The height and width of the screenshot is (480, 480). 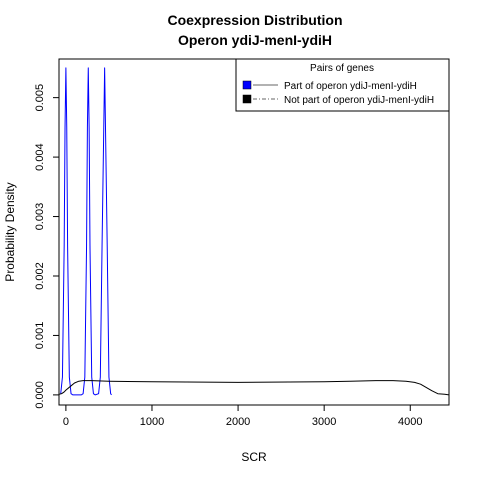 What do you see at coordinates (254, 457) in the screenshot?
I see `x-axis-label: SCR` at bounding box center [254, 457].